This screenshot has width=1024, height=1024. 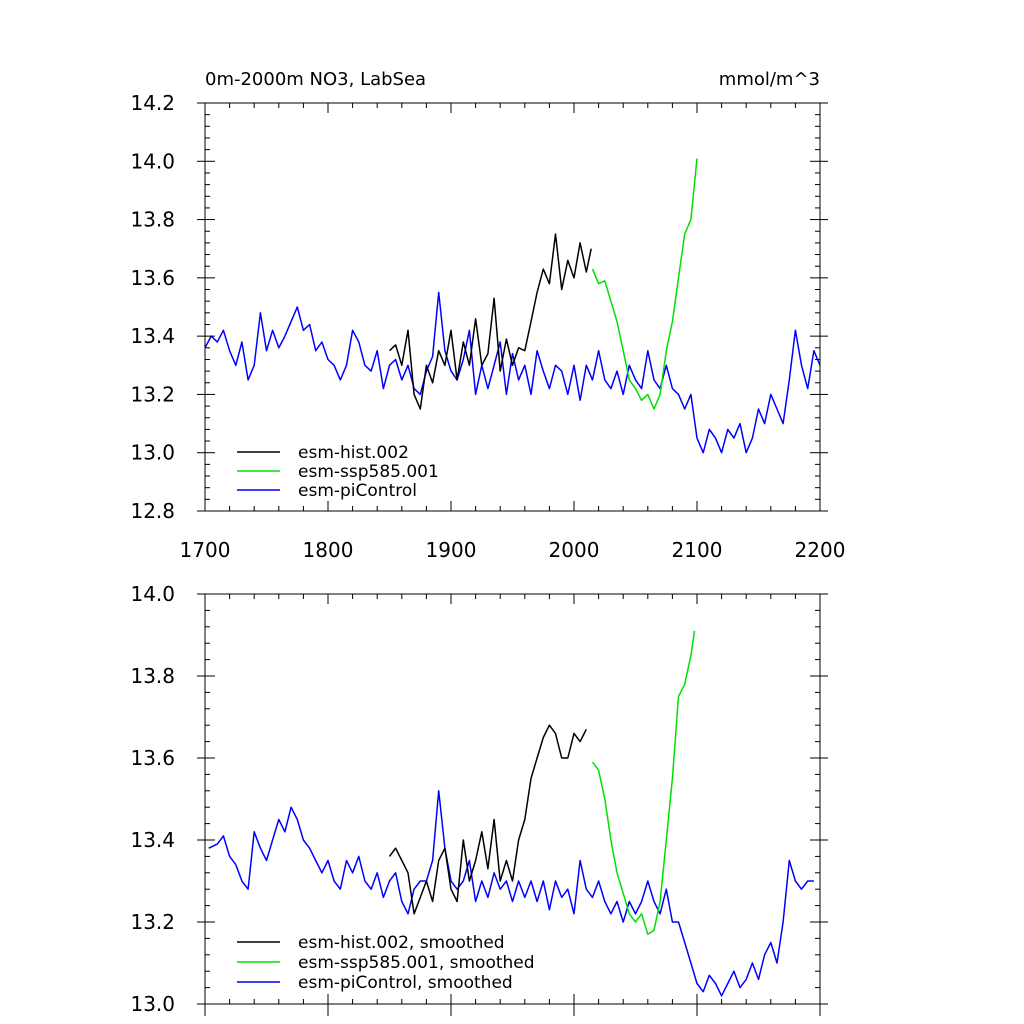 What do you see at coordinates (769, 79) in the screenshot?
I see `chart-units: mmol/m^3` at bounding box center [769, 79].